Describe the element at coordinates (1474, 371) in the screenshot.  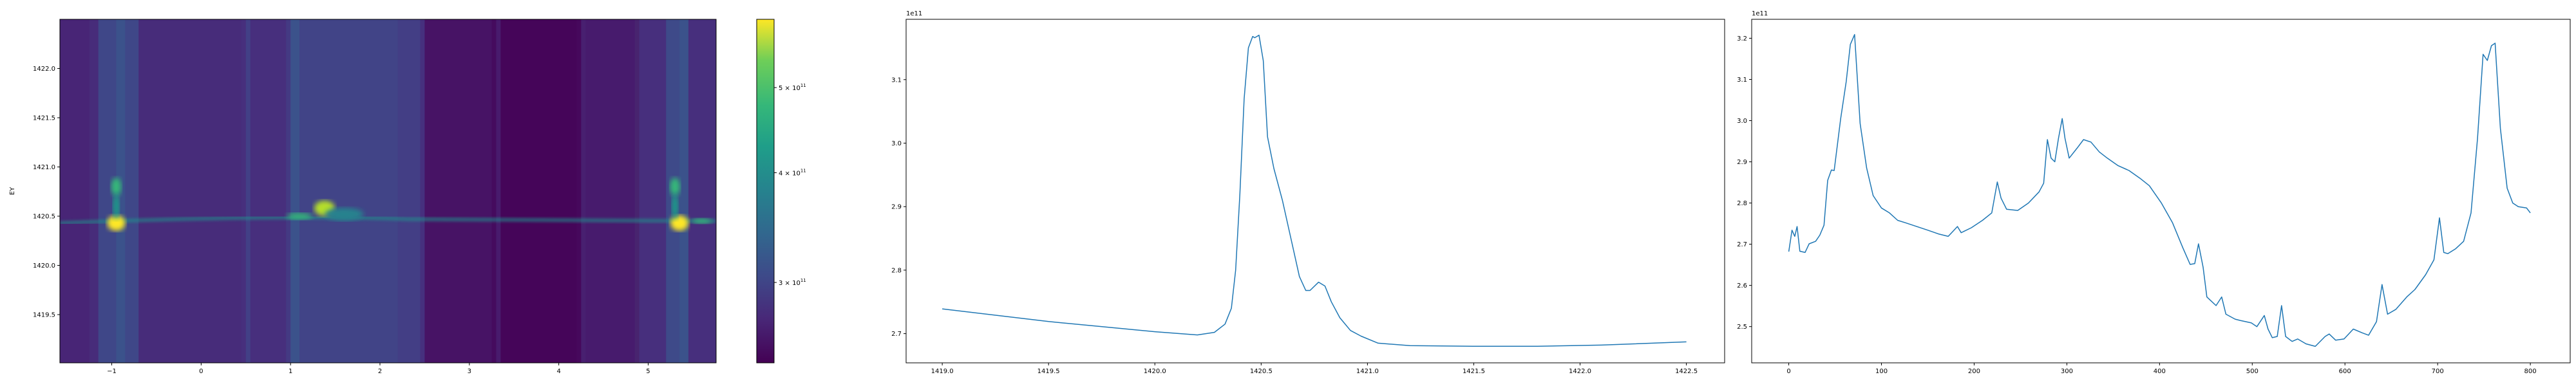
I see `x-tick-label: 1421.5` at that location.